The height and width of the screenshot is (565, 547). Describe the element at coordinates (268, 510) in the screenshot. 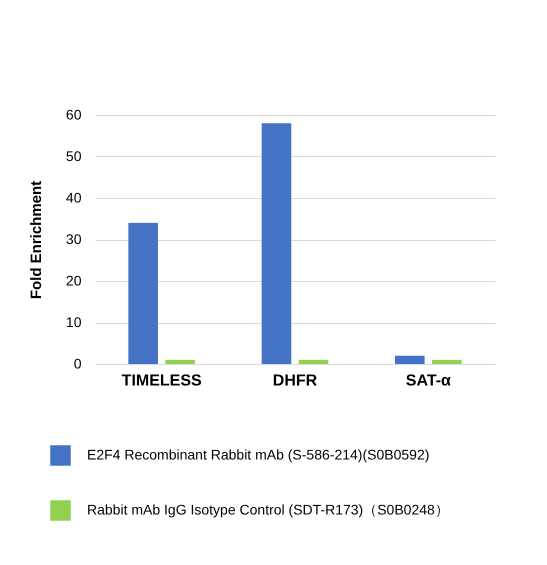

I see `legend-label: Rabbit mAb IgG Isotype Control (SDT-R173)（S0B0248）` at that location.